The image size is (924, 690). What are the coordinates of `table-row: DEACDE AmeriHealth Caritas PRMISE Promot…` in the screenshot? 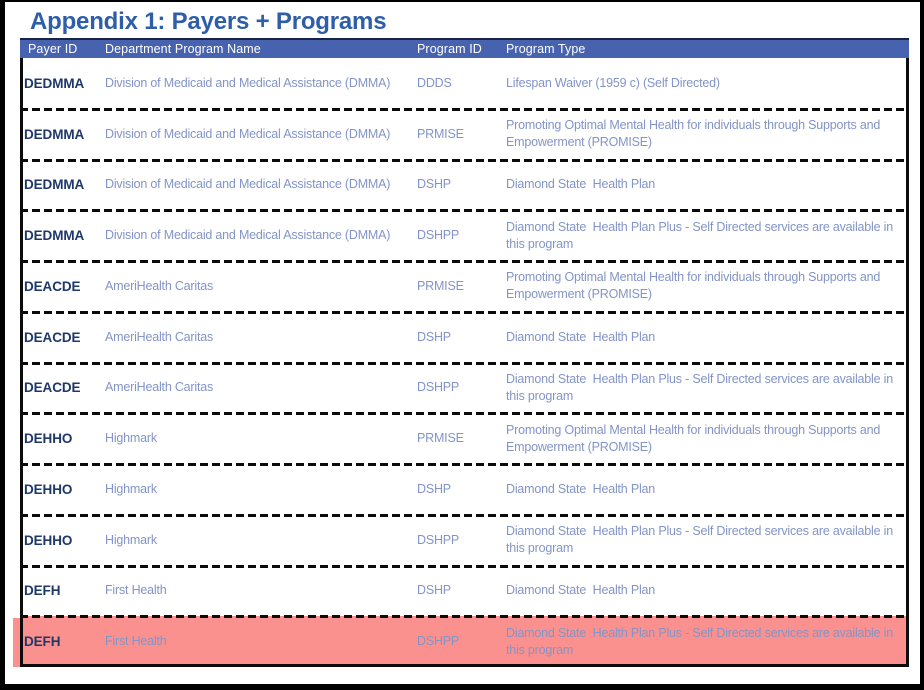 It's located at (464, 286).